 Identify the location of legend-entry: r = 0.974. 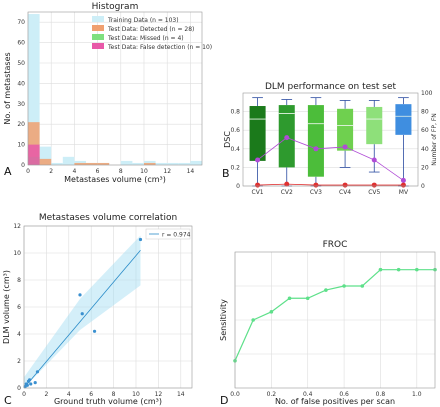
(176, 235).